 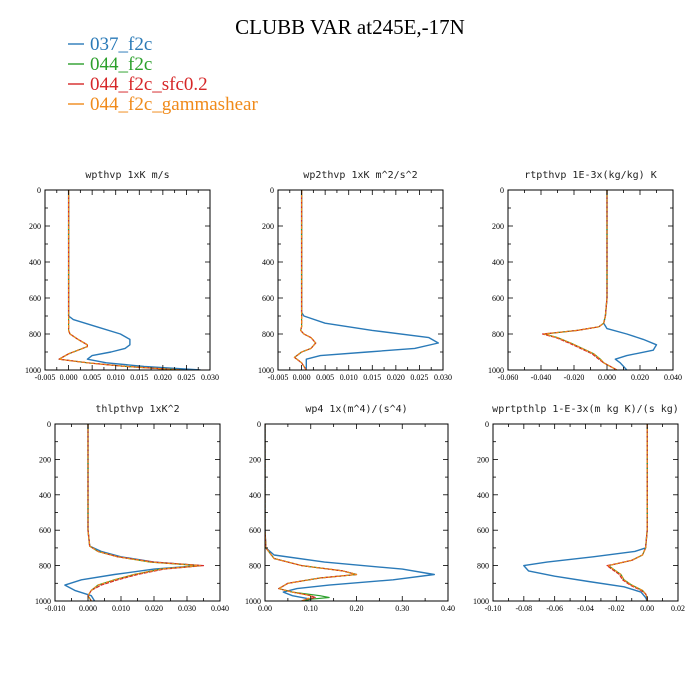 What do you see at coordinates (174, 104) in the screenshot?
I see `legend-label: 044_f2c_gammashear` at bounding box center [174, 104].